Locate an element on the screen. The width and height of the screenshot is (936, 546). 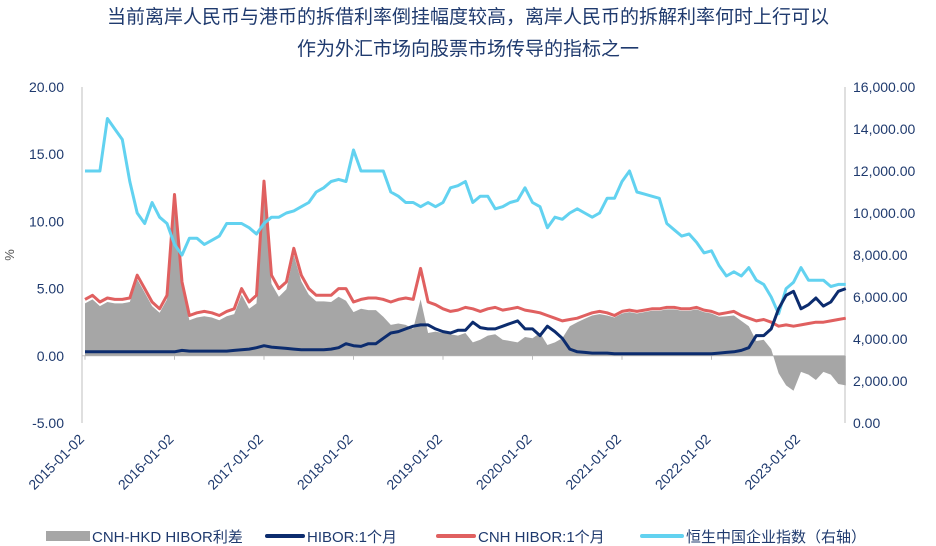
x-tick-label: 2016-01-02 is located at coordinates (146, 462).